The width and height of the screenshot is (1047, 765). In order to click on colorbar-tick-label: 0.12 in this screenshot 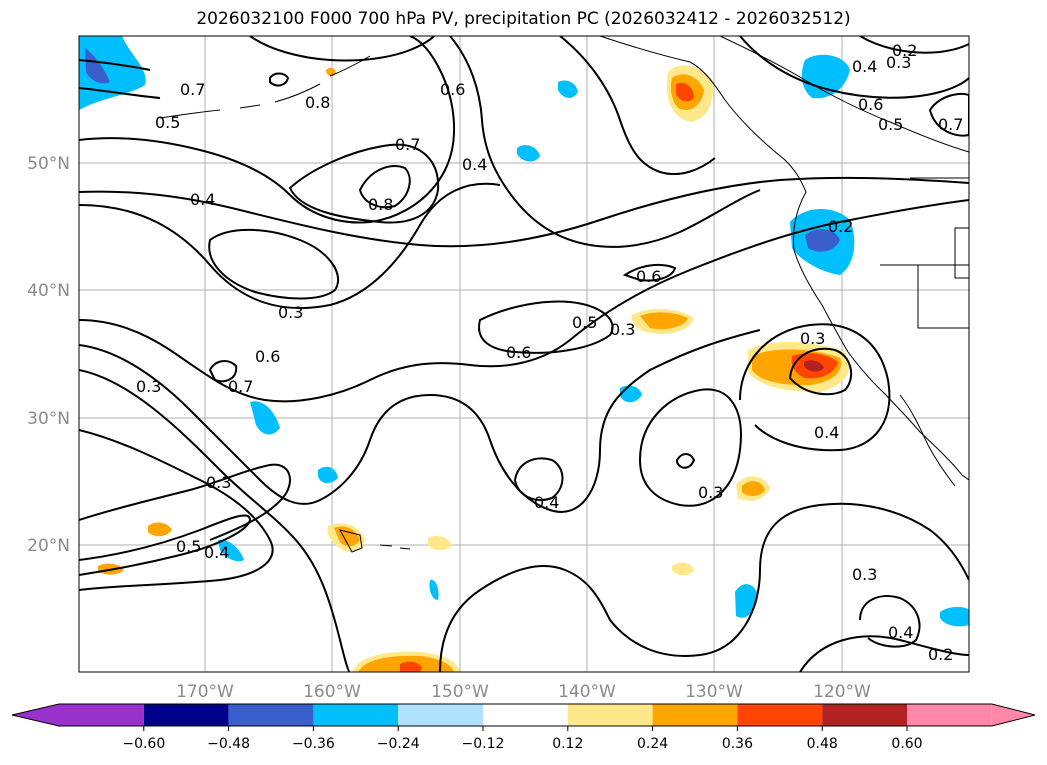, I will do `click(567, 744)`.